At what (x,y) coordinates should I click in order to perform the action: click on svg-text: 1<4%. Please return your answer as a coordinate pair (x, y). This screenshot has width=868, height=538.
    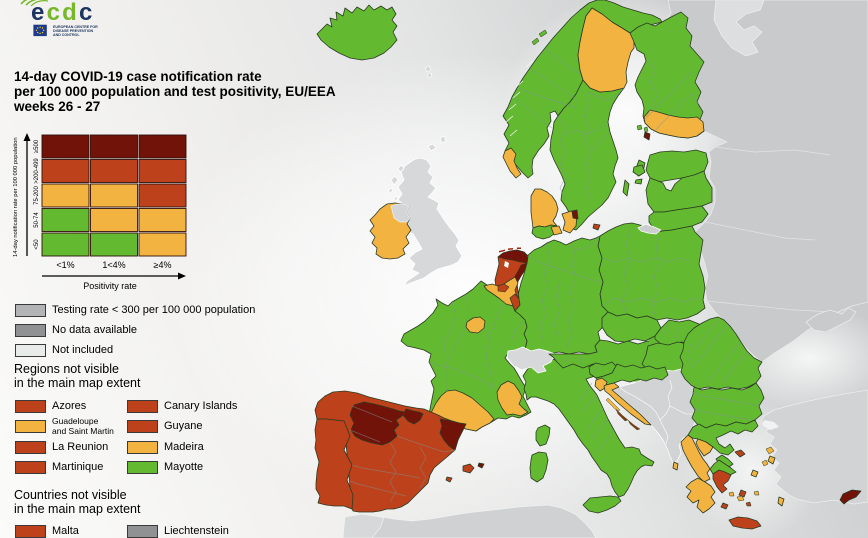
    Looking at the image, I should click on (113, 265).